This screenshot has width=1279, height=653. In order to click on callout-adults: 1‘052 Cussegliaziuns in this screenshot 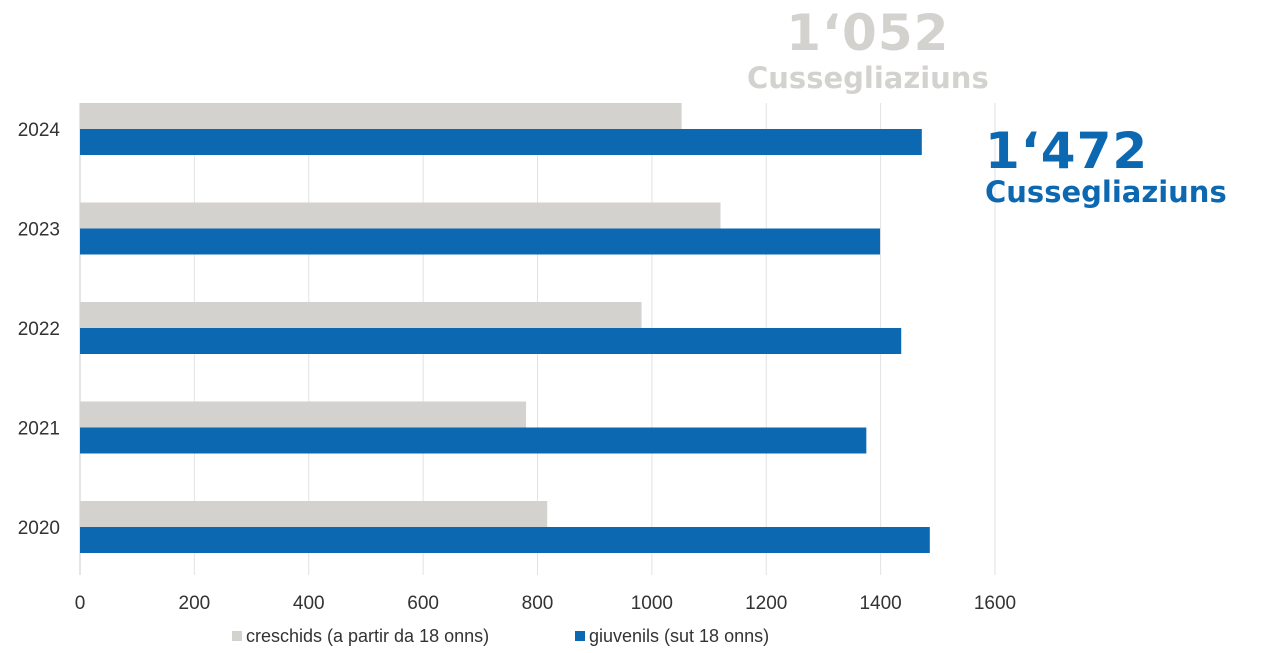, I will do `click(868, 50)`.